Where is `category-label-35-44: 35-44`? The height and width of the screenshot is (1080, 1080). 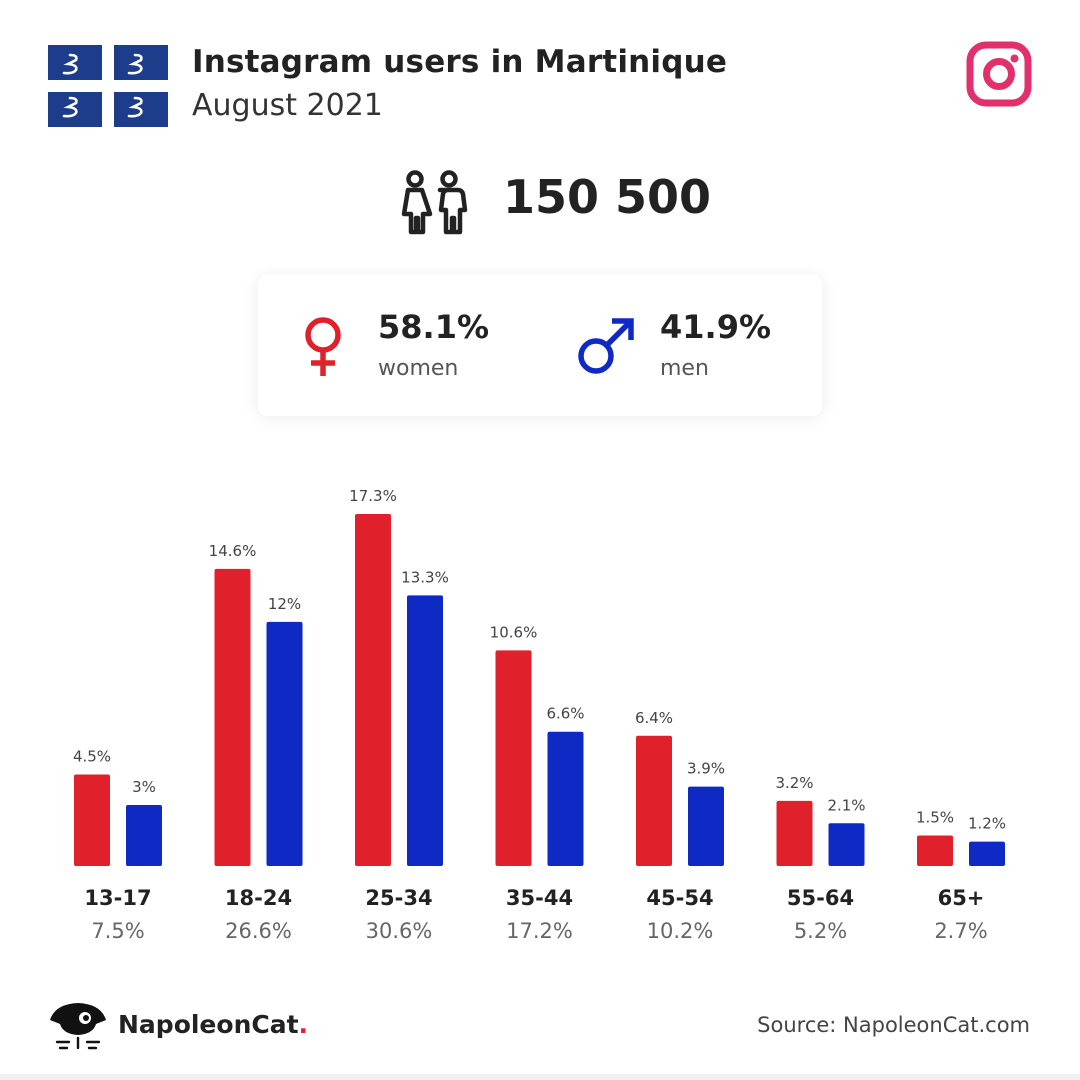
category-label-35-44: 35-44 is located at coordinates (539, 898).